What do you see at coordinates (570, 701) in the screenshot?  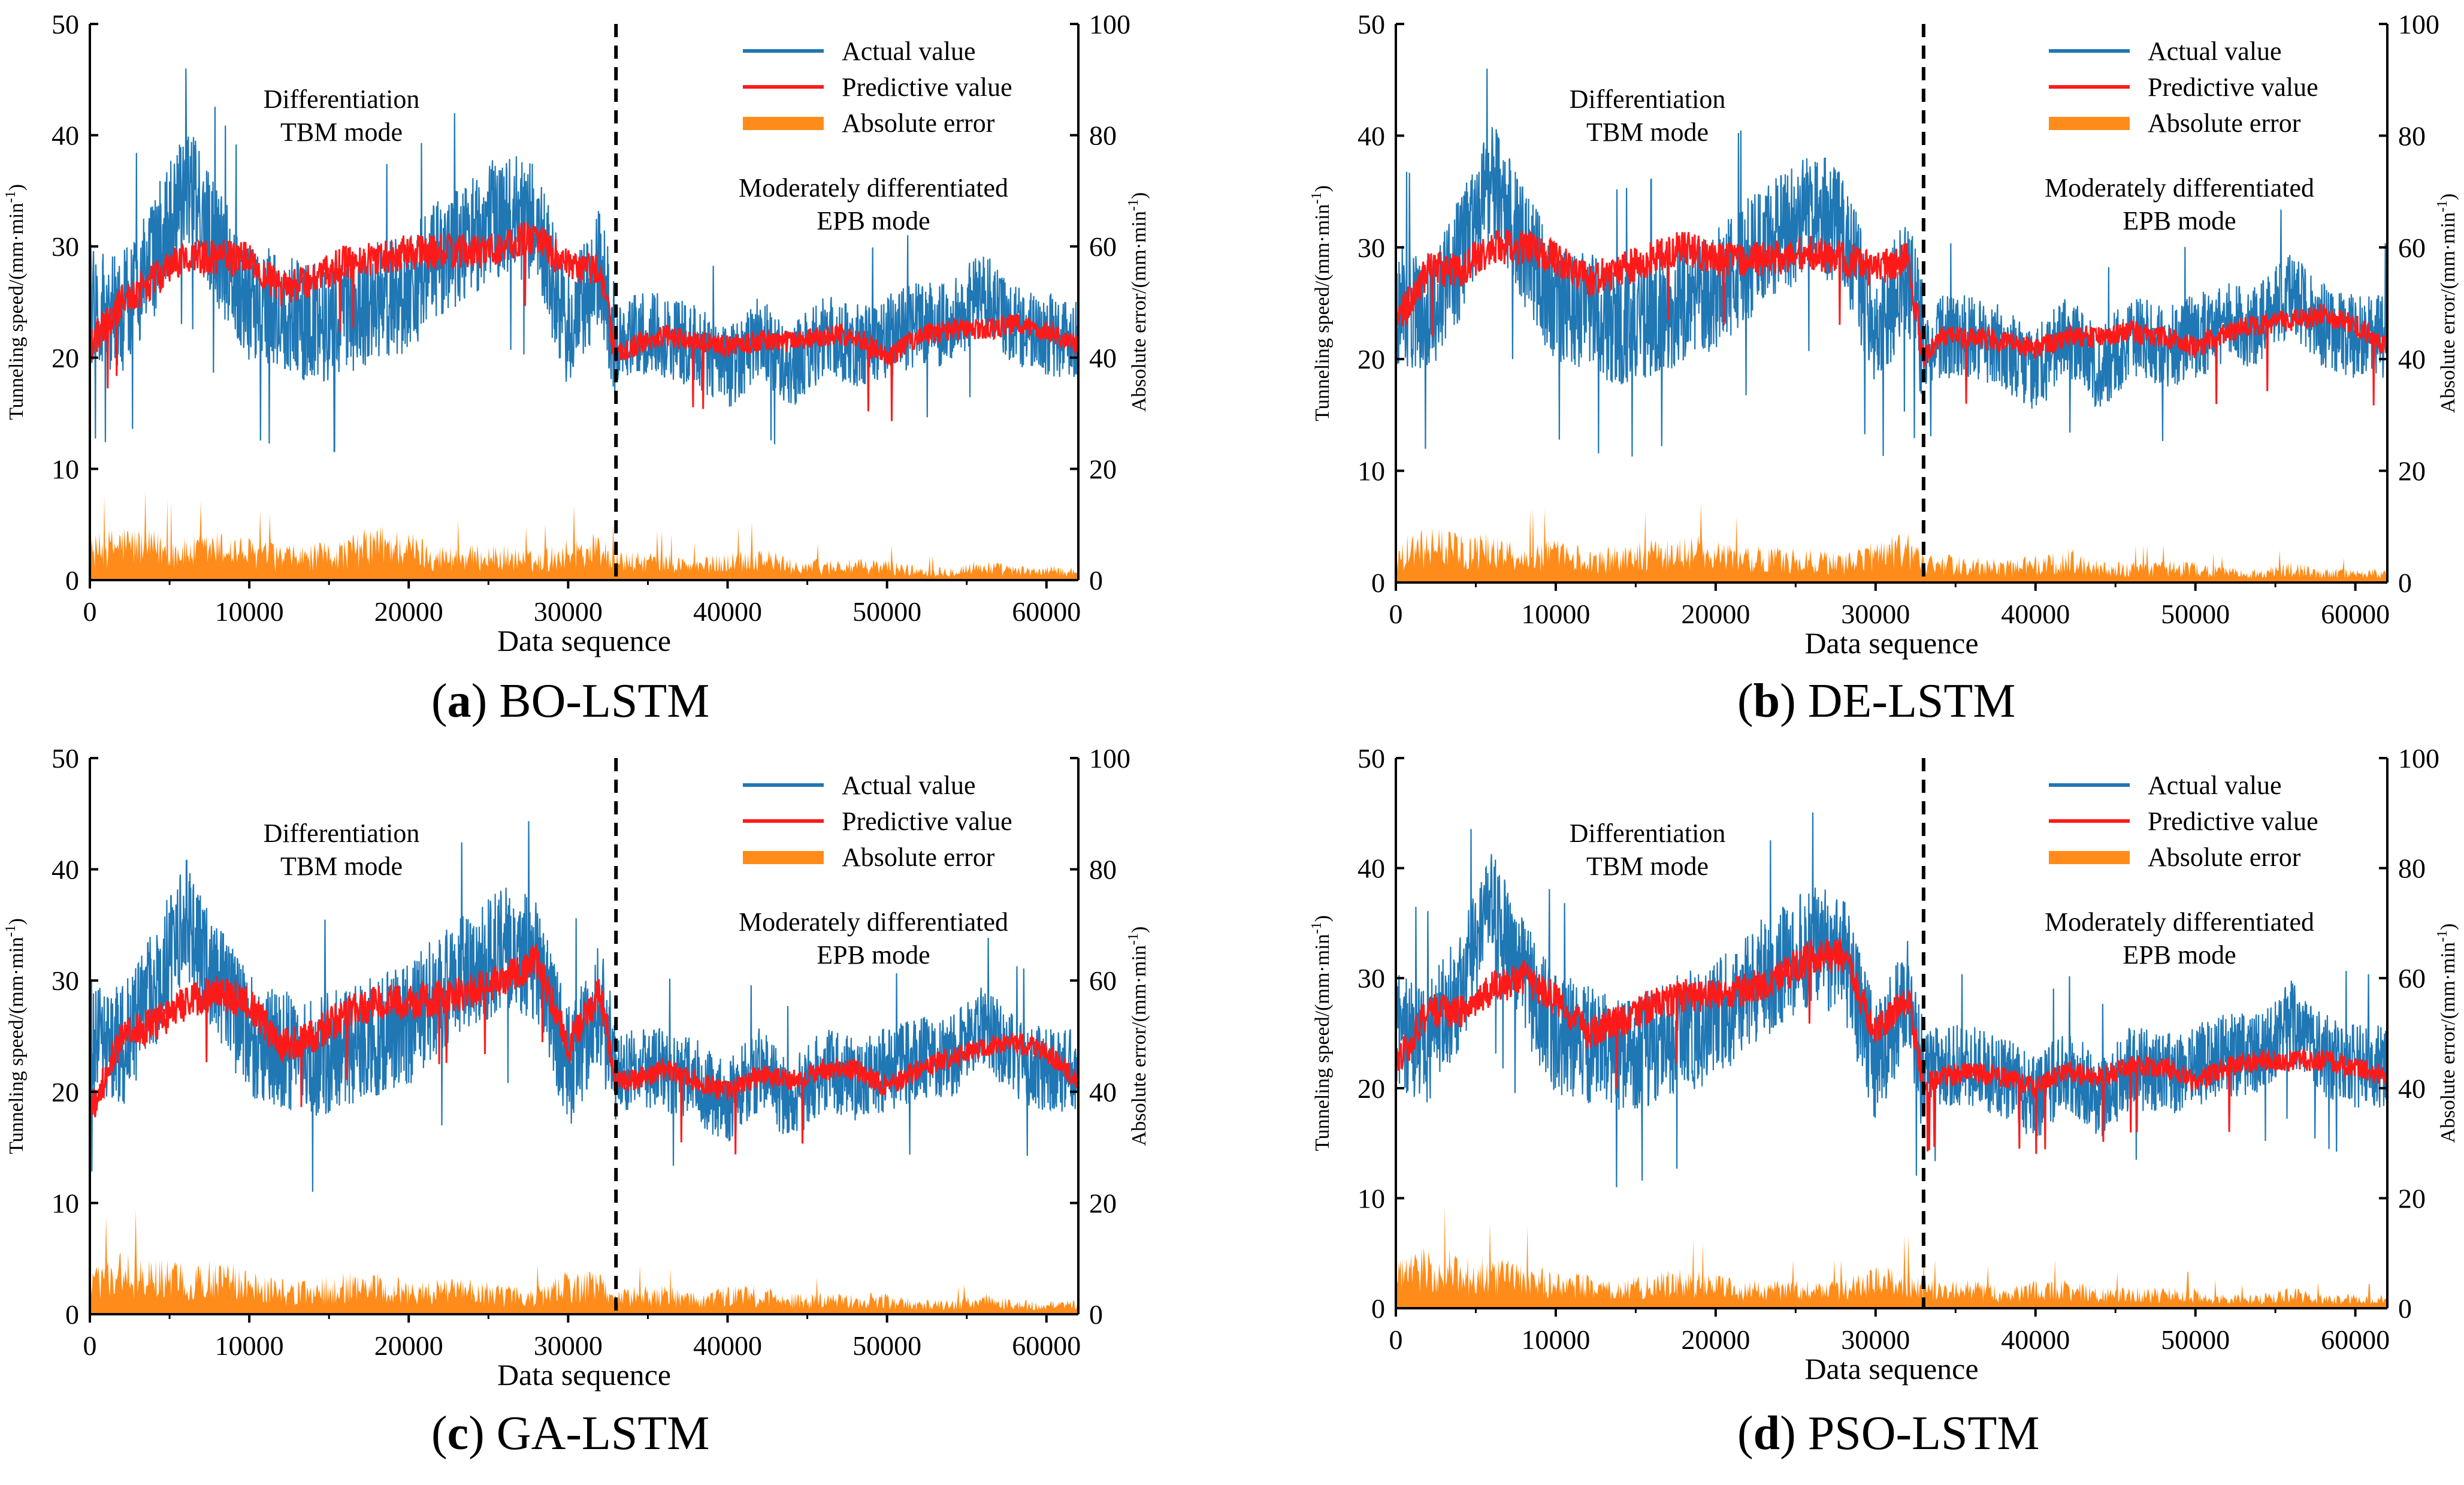 I see `caption-a: (a) BO-LSTM` at bounding box center [570, 701].